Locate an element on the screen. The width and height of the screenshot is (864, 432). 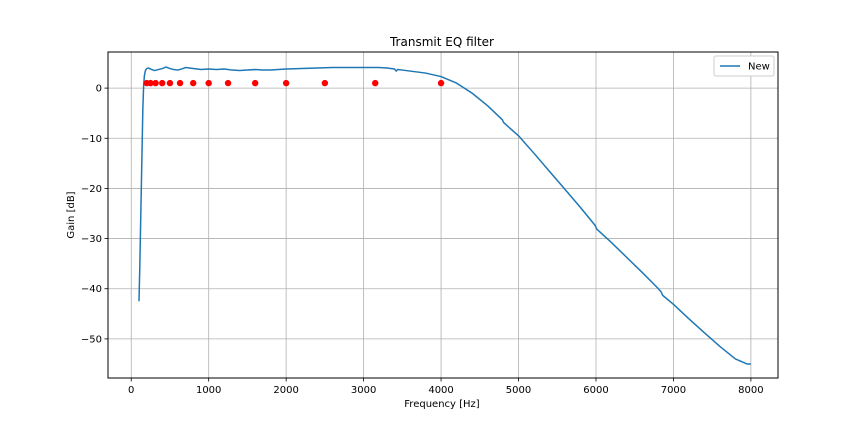
y-tick-label: −10 is located at coordinates (91, 139).